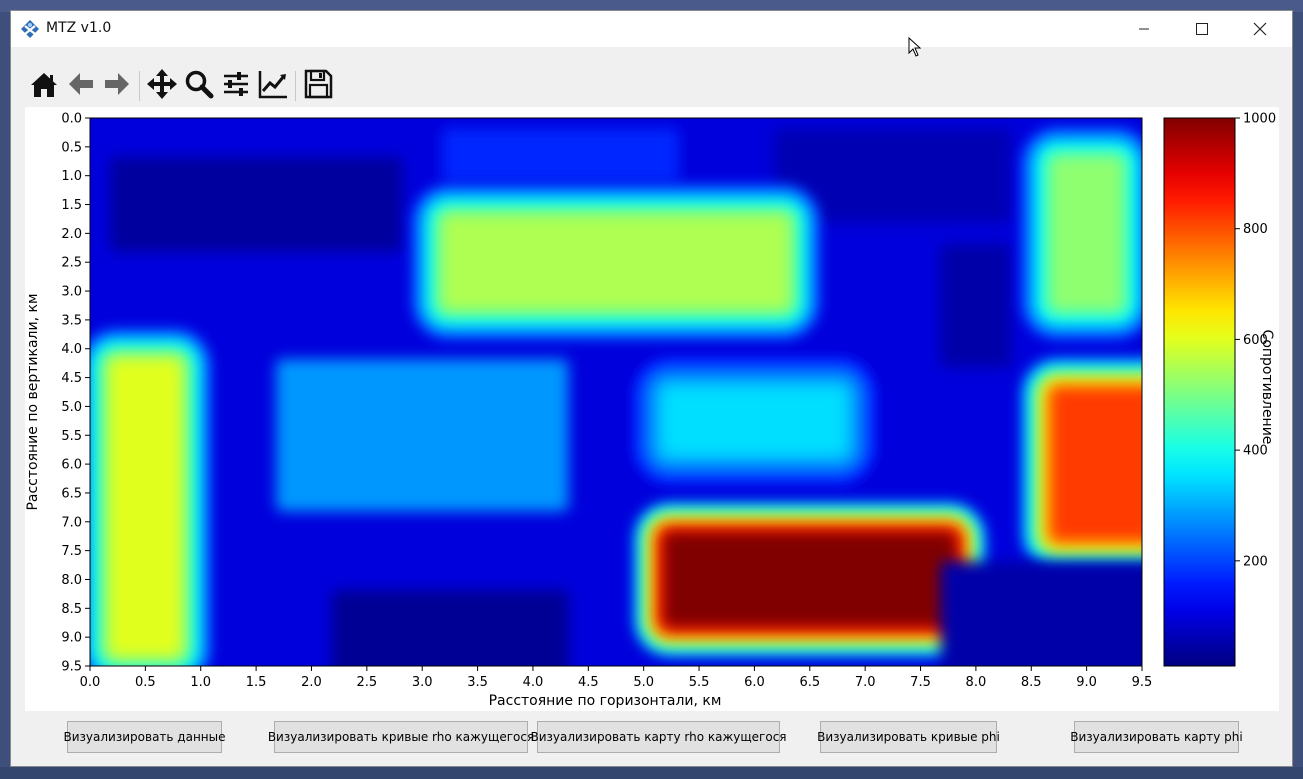 The image size is (1303, 779). I want to click on close-button, so click(1260, 29).